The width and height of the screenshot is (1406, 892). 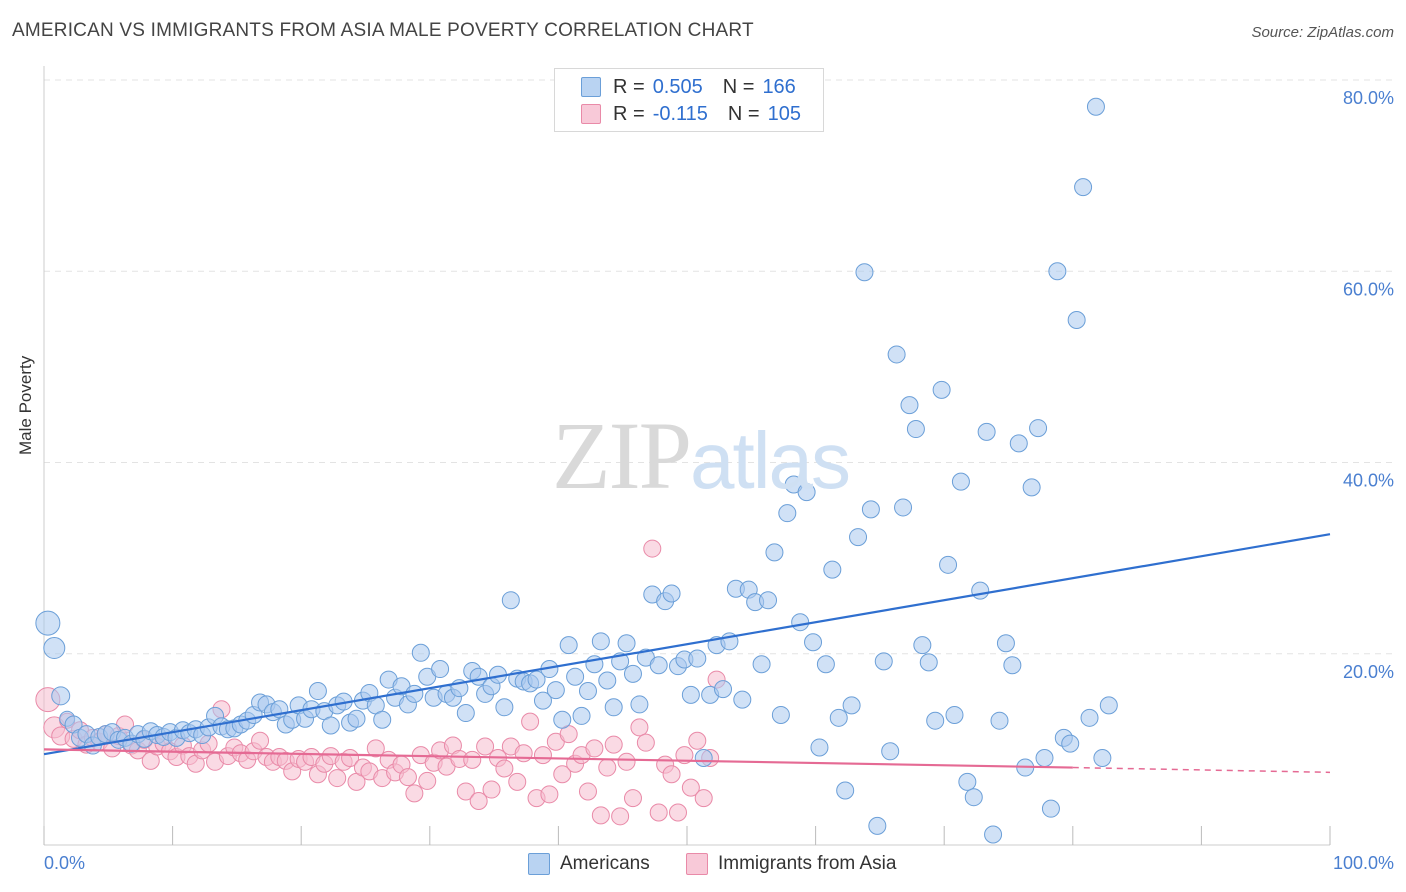 What do you see at coordinates (25, 405) in the screenshot?
I see `y-axis-title: Male Poverty` at bounding box center [25, 405].